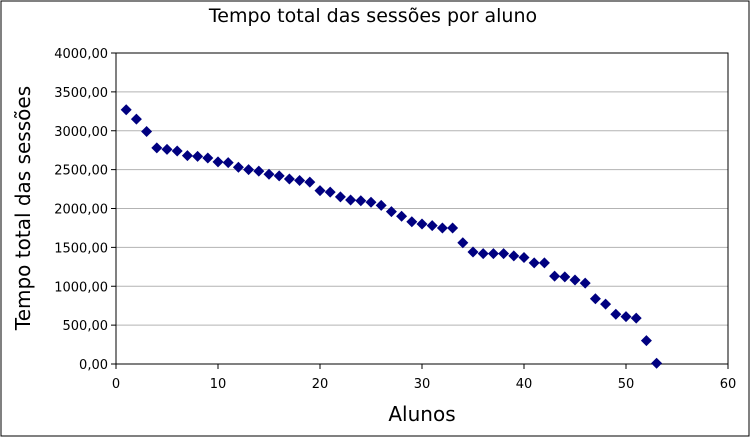 The width and height of the screenshot is (750, 437). I want to click on x-tick-label: 40, so click(524, 384).